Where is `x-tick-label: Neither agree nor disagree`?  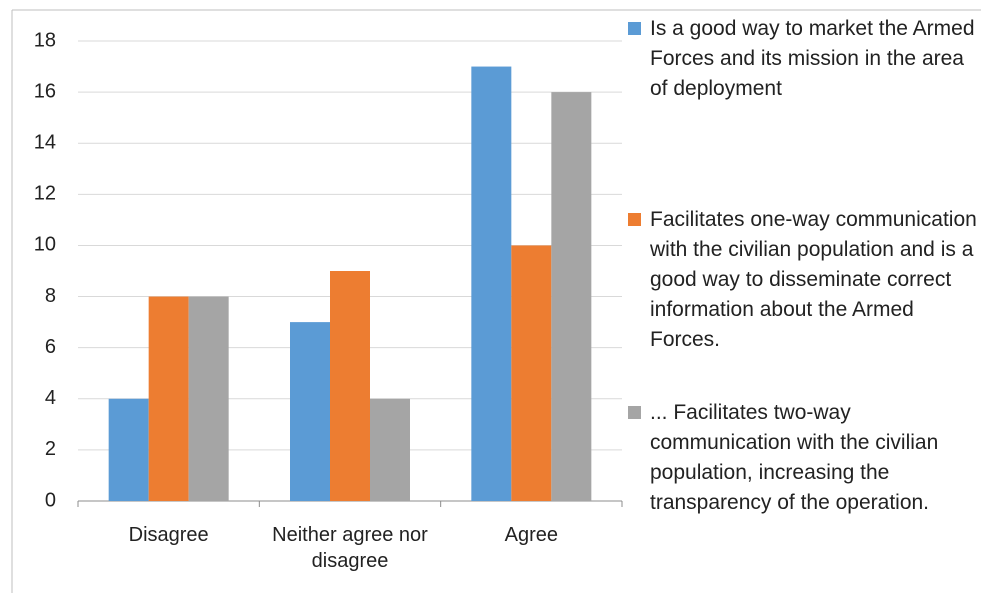 x-tick-label: Neither agree nor disagree is located at coordinates (350, 548).